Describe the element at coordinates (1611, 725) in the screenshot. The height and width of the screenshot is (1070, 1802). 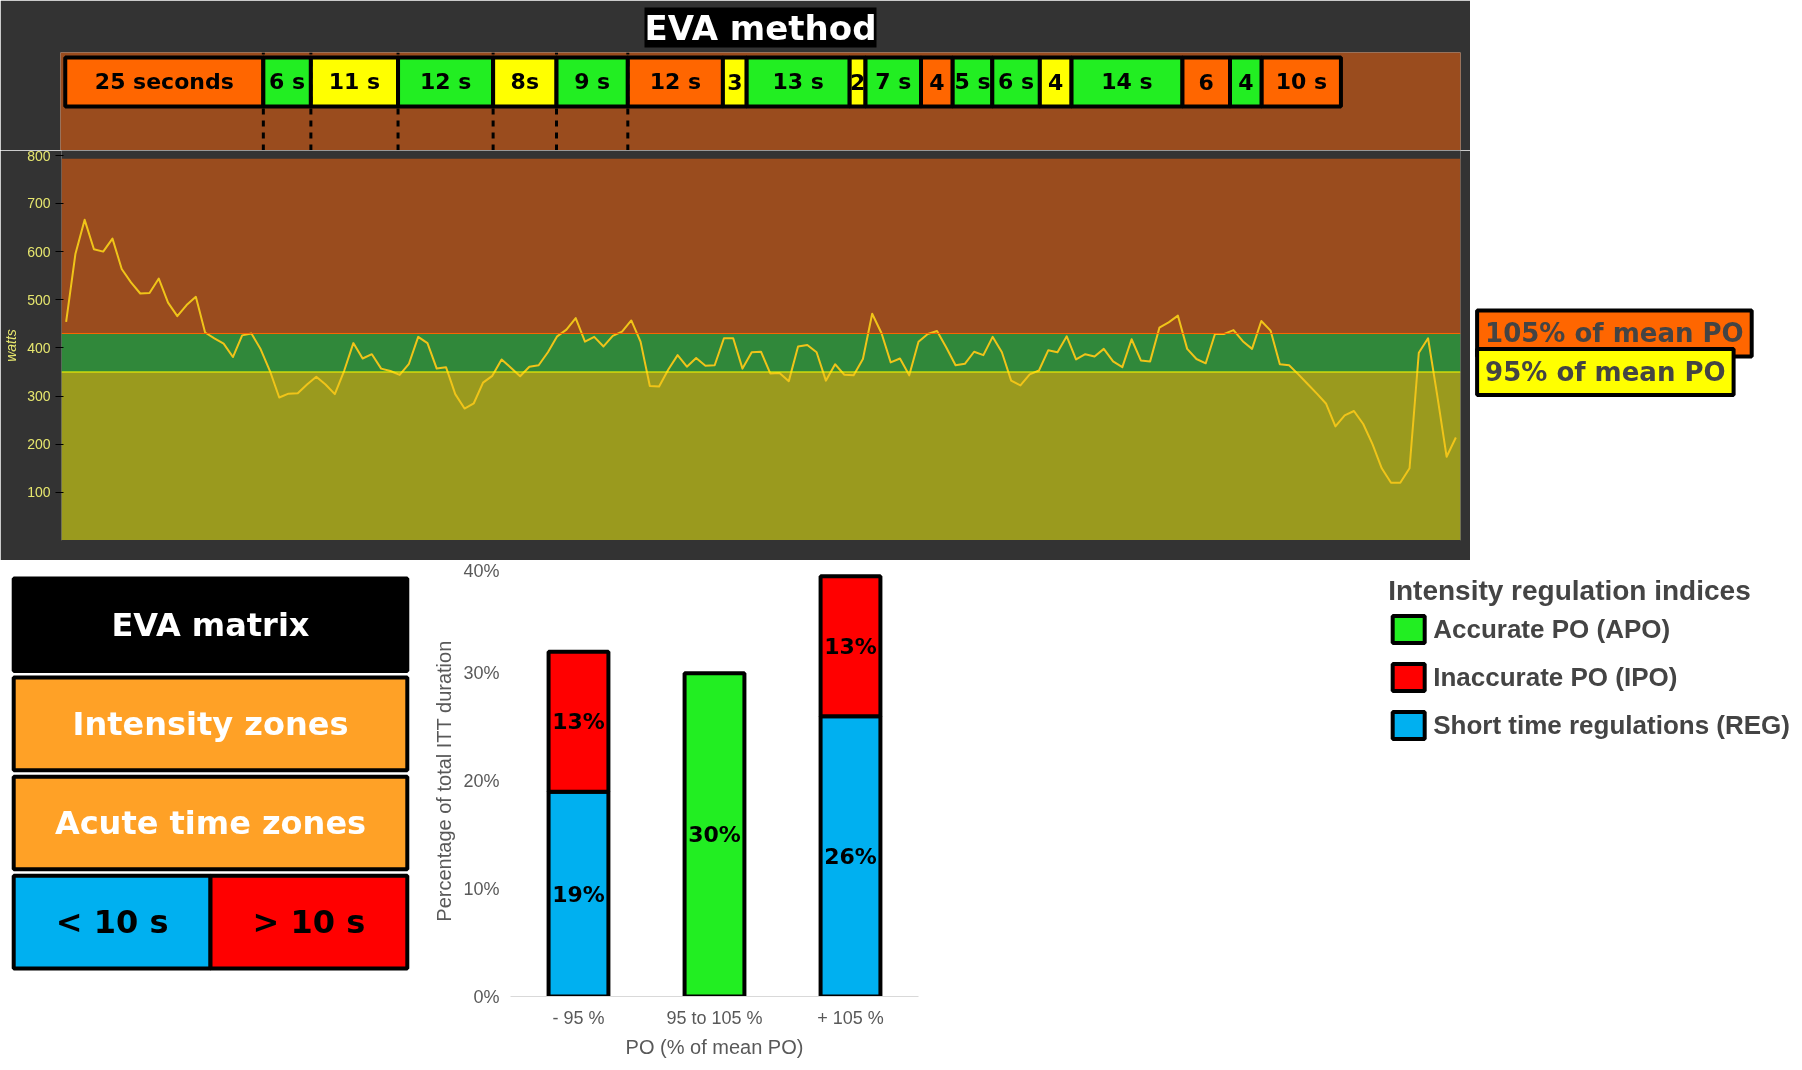
I see `legend-label: Short time regulations (REG)` at that location.